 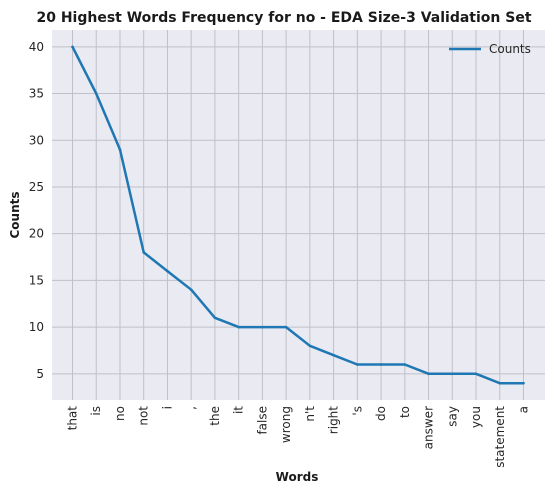 What do you see at coordinates (191, 408) in the screenshot?
I see `x-tick-label: ,` at bounding box center [191, 408].